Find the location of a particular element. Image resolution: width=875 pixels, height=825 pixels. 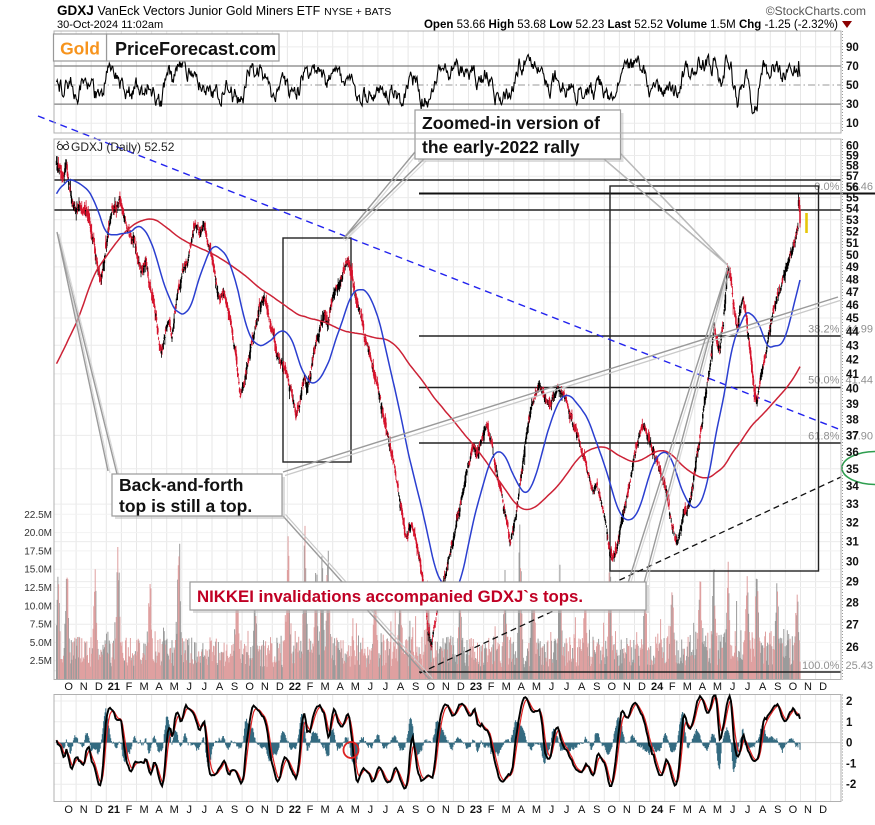

svg-text: 31 is located at coordinates (852, 543).